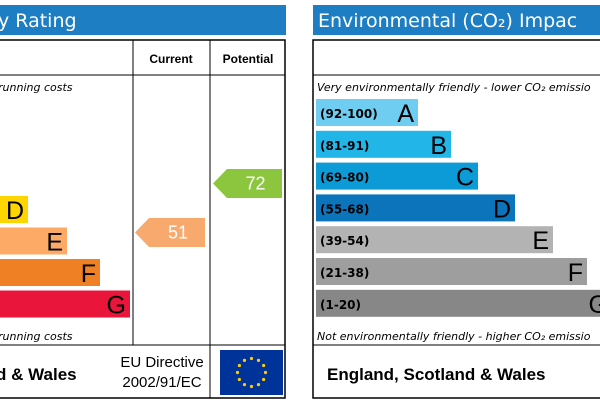 This screenshot has width=600, height=404. I want to click on footer-text: d & Wales, so click(38, 374).